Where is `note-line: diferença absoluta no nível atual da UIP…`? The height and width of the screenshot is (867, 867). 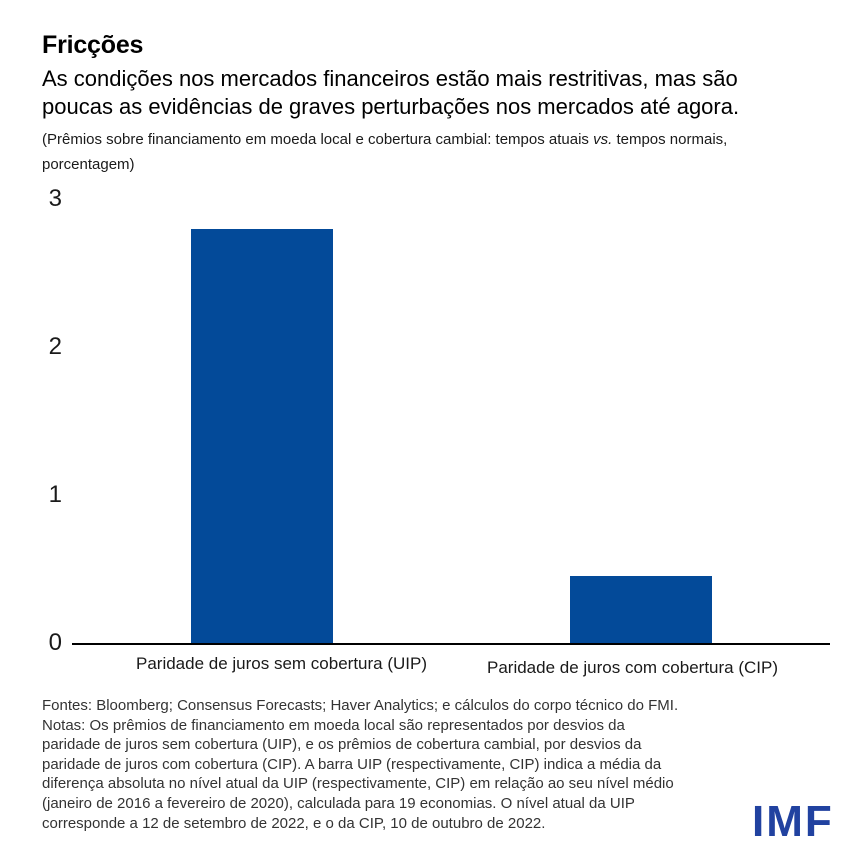
note-line: diferença absoluta no nível atual da UIP… is located at coordinates (358, 784).